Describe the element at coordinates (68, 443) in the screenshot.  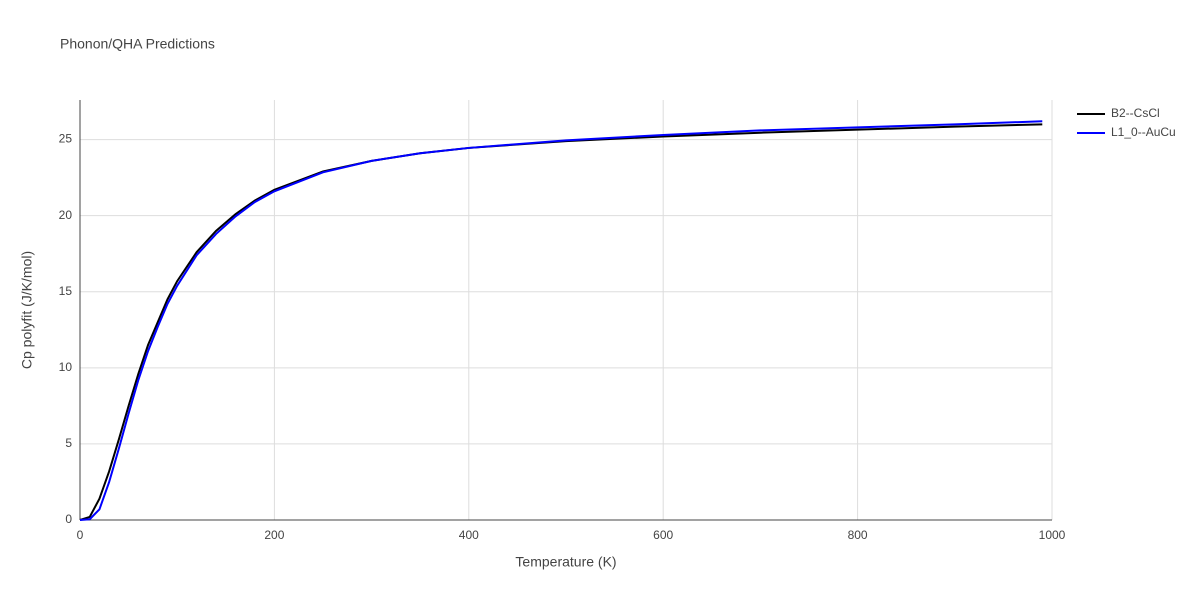
I see `y-tick-label: 5` at that location.